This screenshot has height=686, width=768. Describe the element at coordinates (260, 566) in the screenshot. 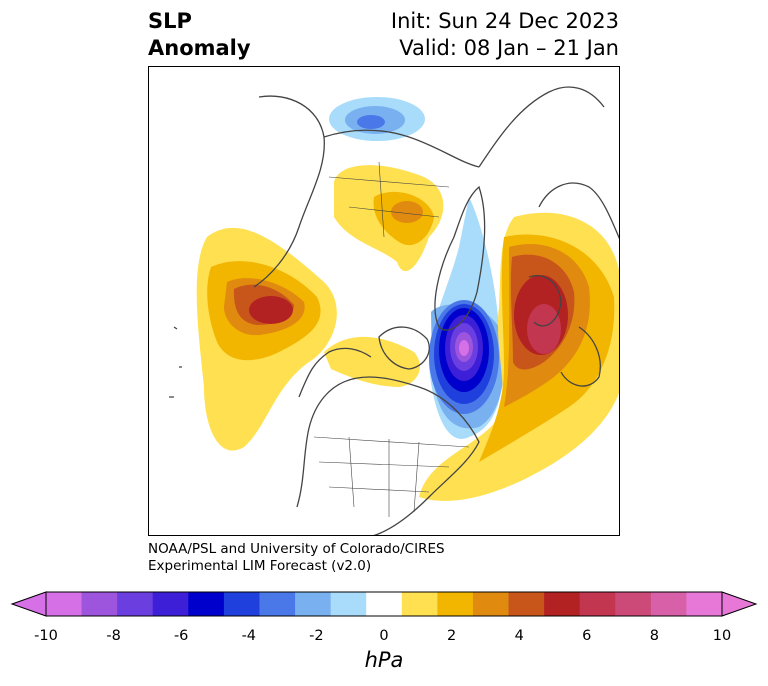

I see `credit-line-2: Experimental LIM Forecast (v2.0)` at that location.